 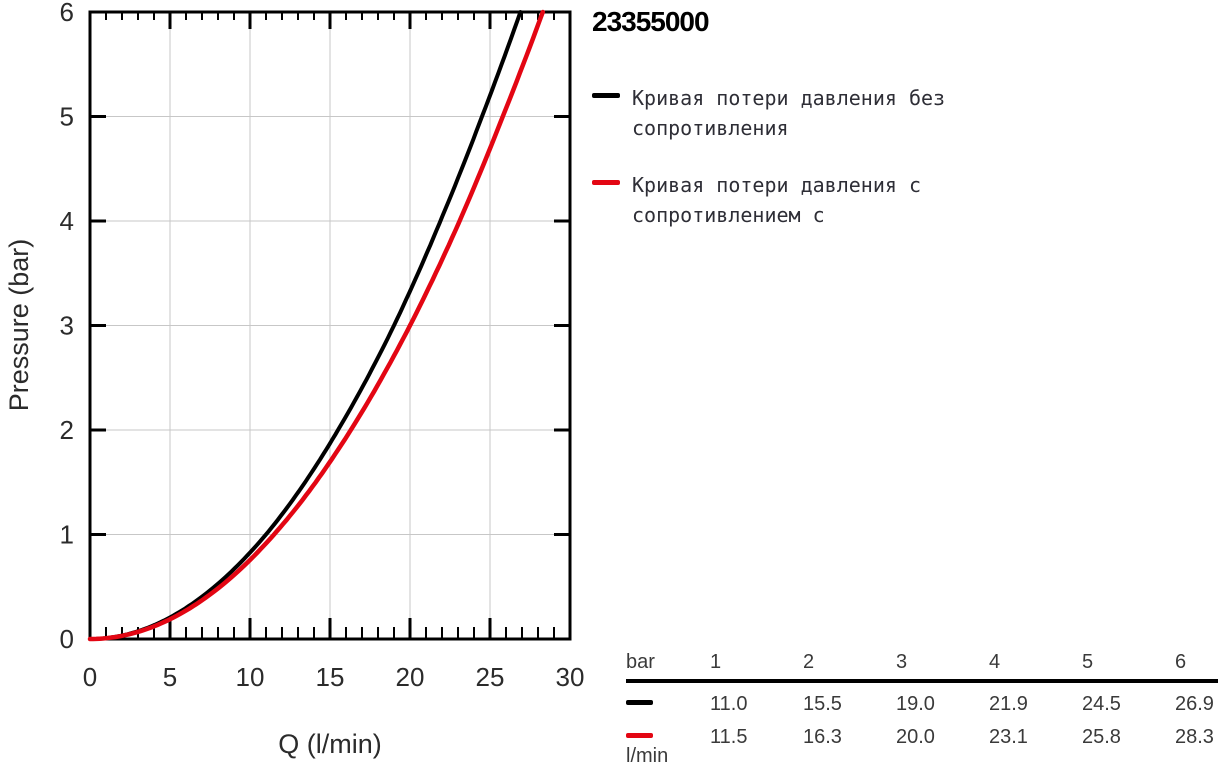 I want to click on x-tick-label: 15, so click(x=330, y=677).